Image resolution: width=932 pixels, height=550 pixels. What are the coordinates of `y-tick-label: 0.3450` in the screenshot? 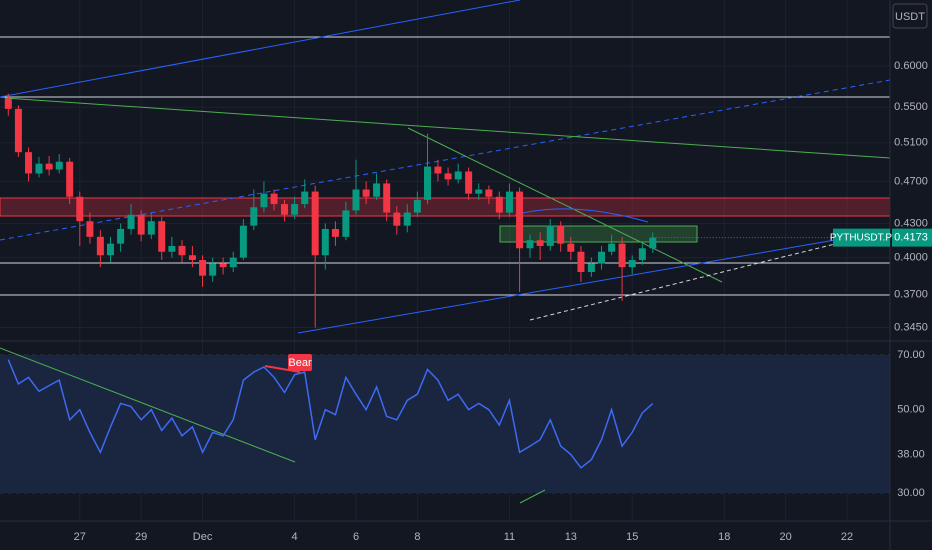 It's located at (911, 327).